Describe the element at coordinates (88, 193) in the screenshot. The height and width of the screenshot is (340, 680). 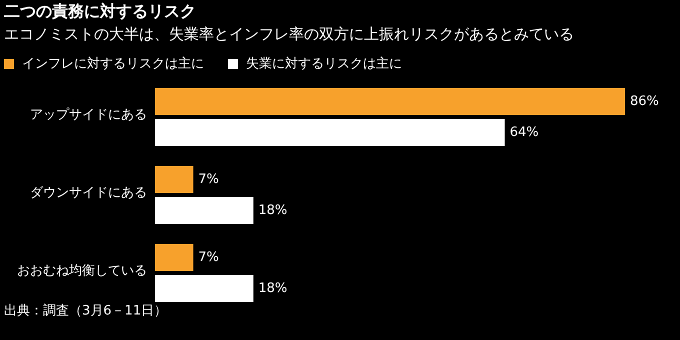
I see `y-tick-label: ダウンサイドにある` at that location.